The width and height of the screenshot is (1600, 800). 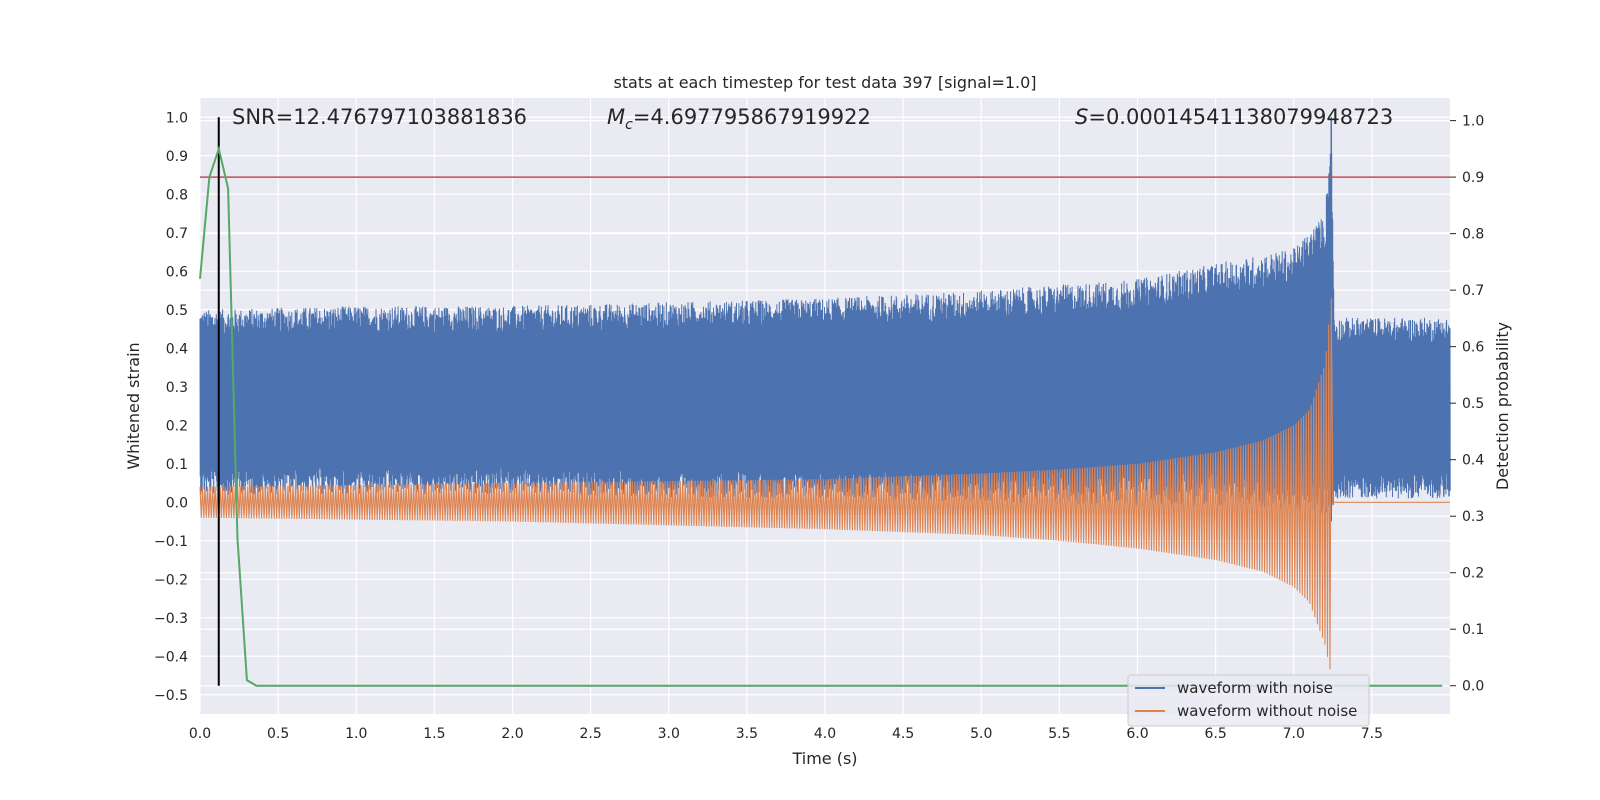 What do you see at coordinates (1473, 235) in the screenshot?
I see `y-tick-label-right: 0.8` at bounding box center [1473, 235].